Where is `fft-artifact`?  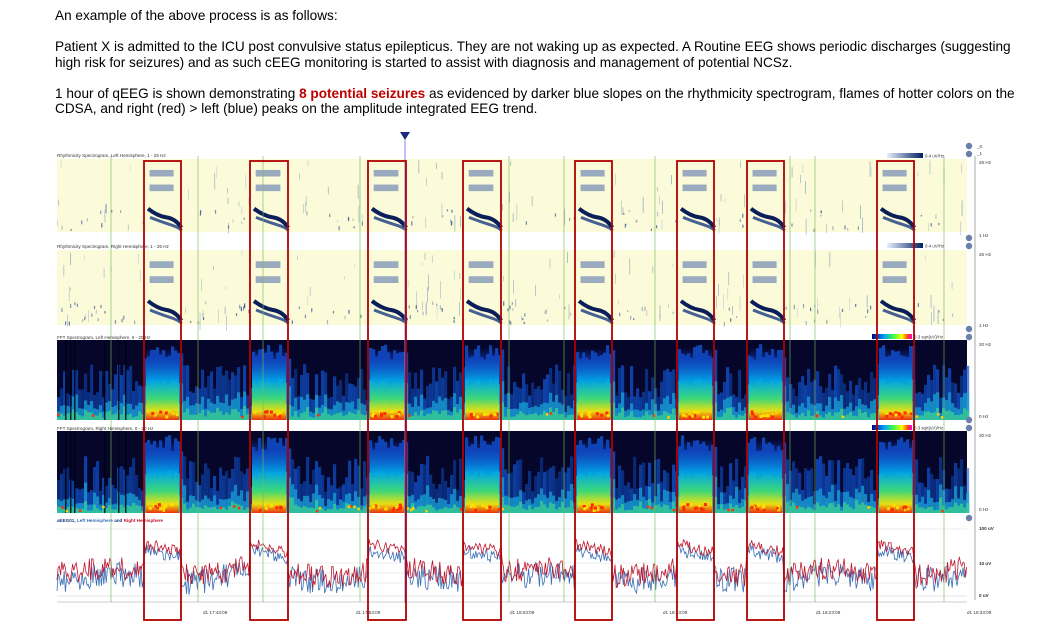 fft-artifact is located at coordinates (75, 380).